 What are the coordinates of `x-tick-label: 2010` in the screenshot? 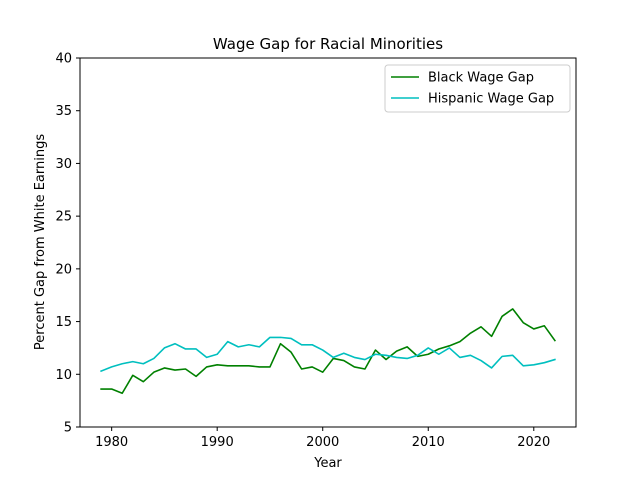 It's located at (428, 442).